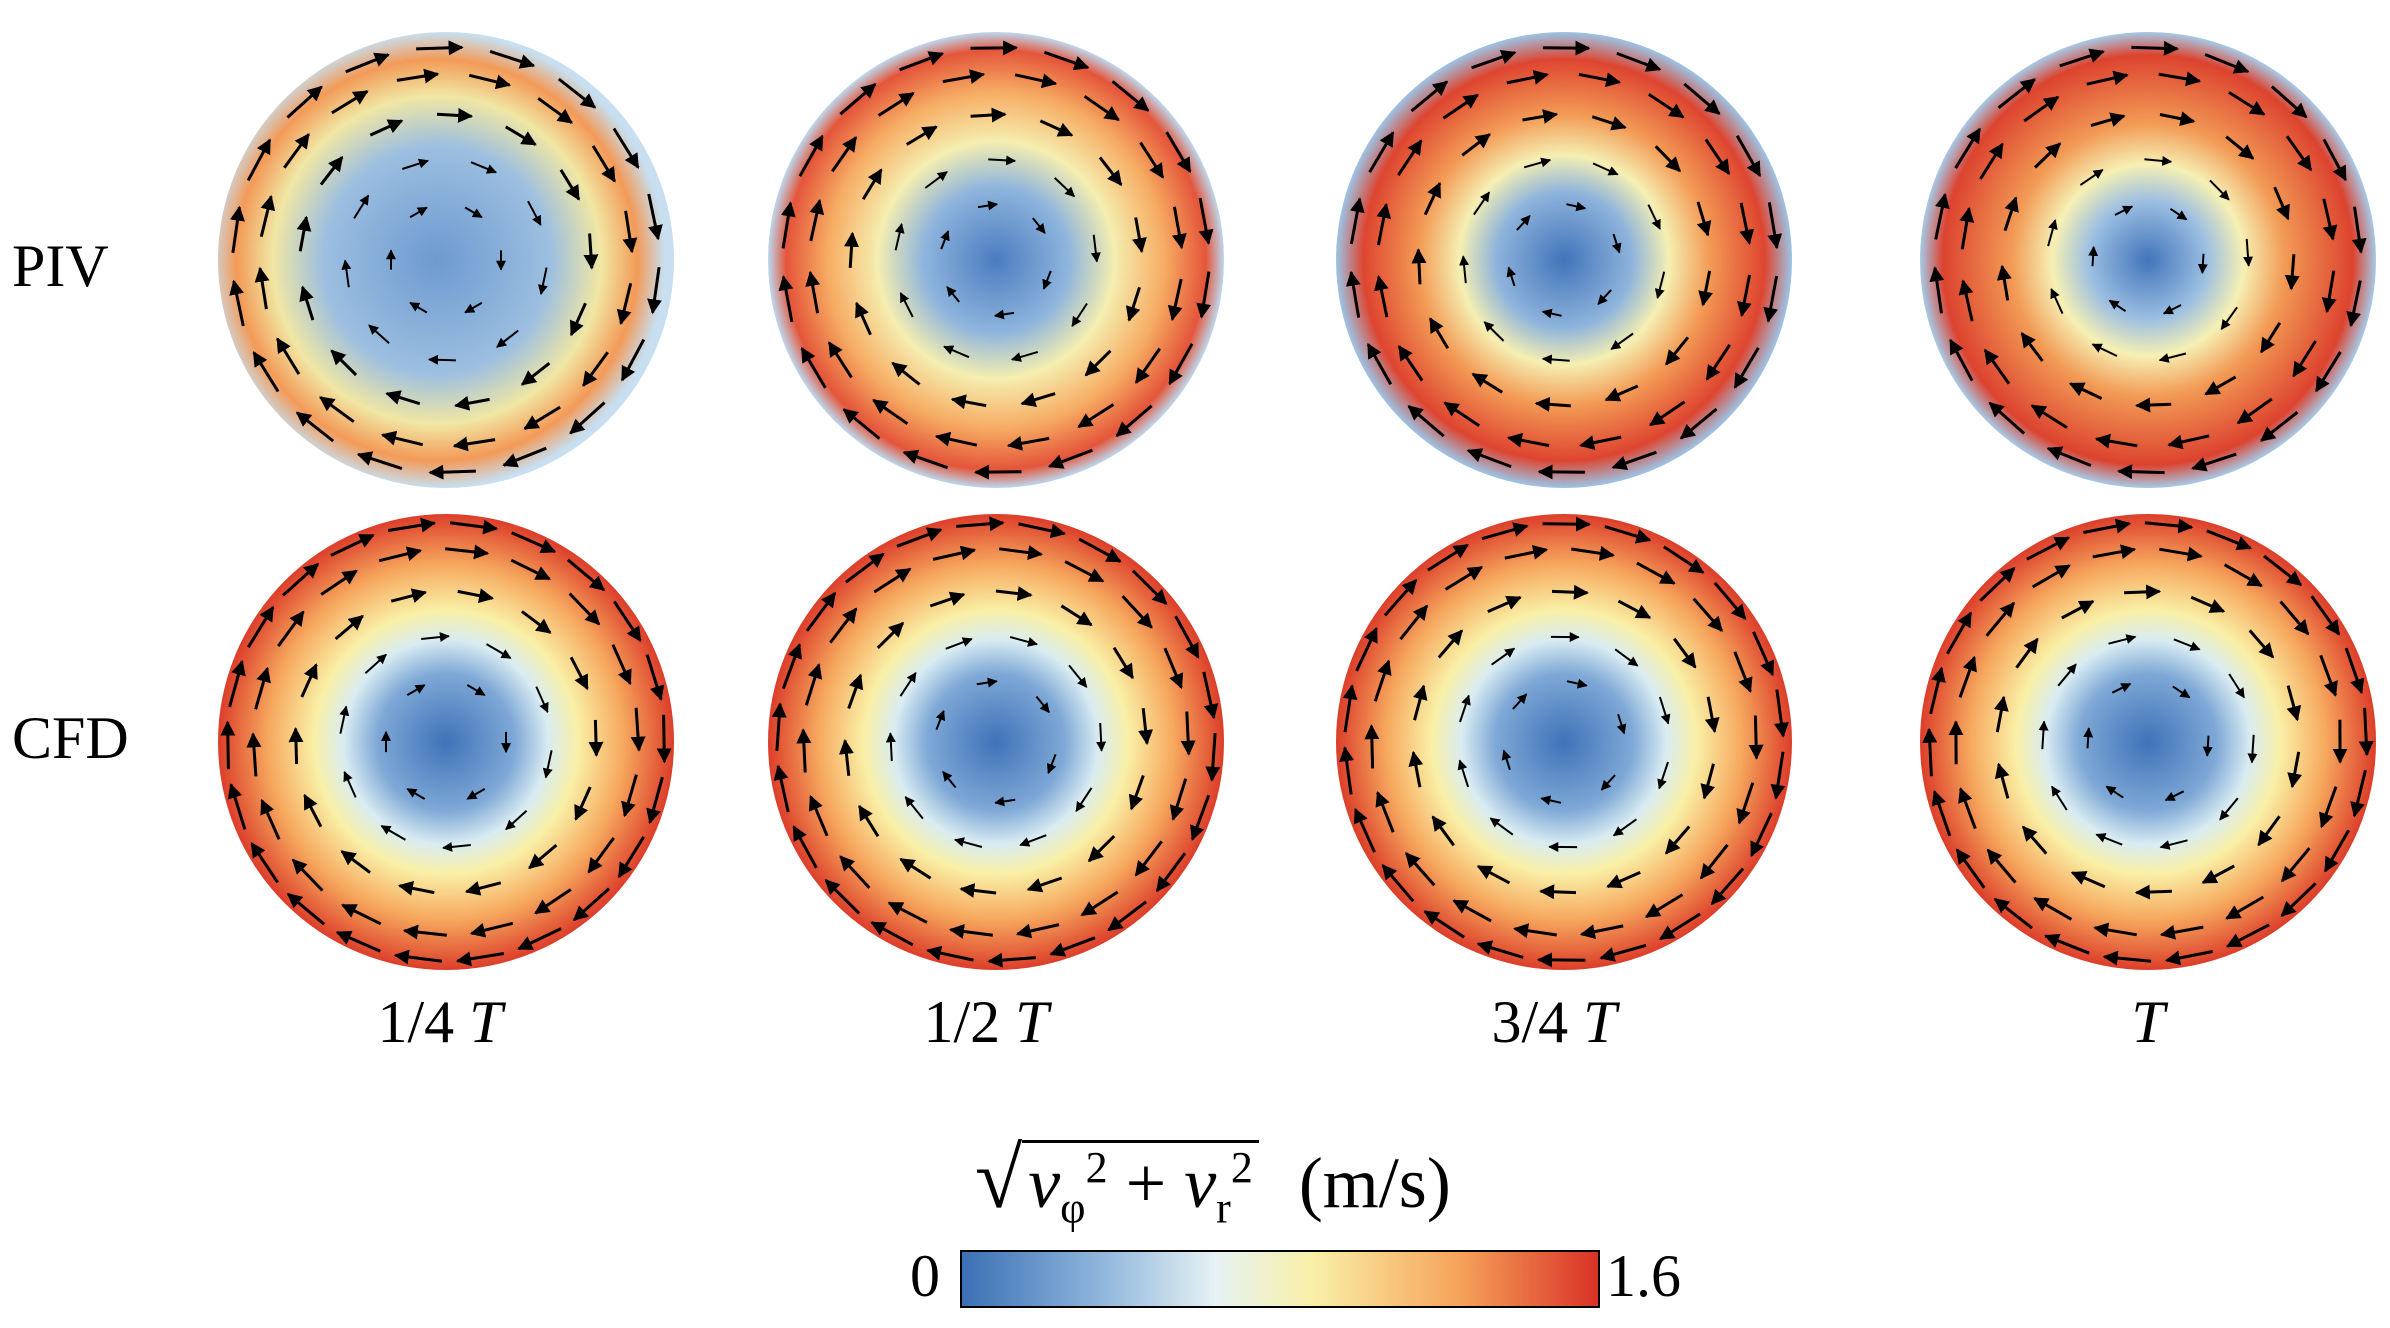 The height and width of the screenshot is (1328, 2390). What do you see at coordinates (1032, 1022) in the screenshot?
I see `column-label-2-symbol: T` at bounding box center [1032, 1022].